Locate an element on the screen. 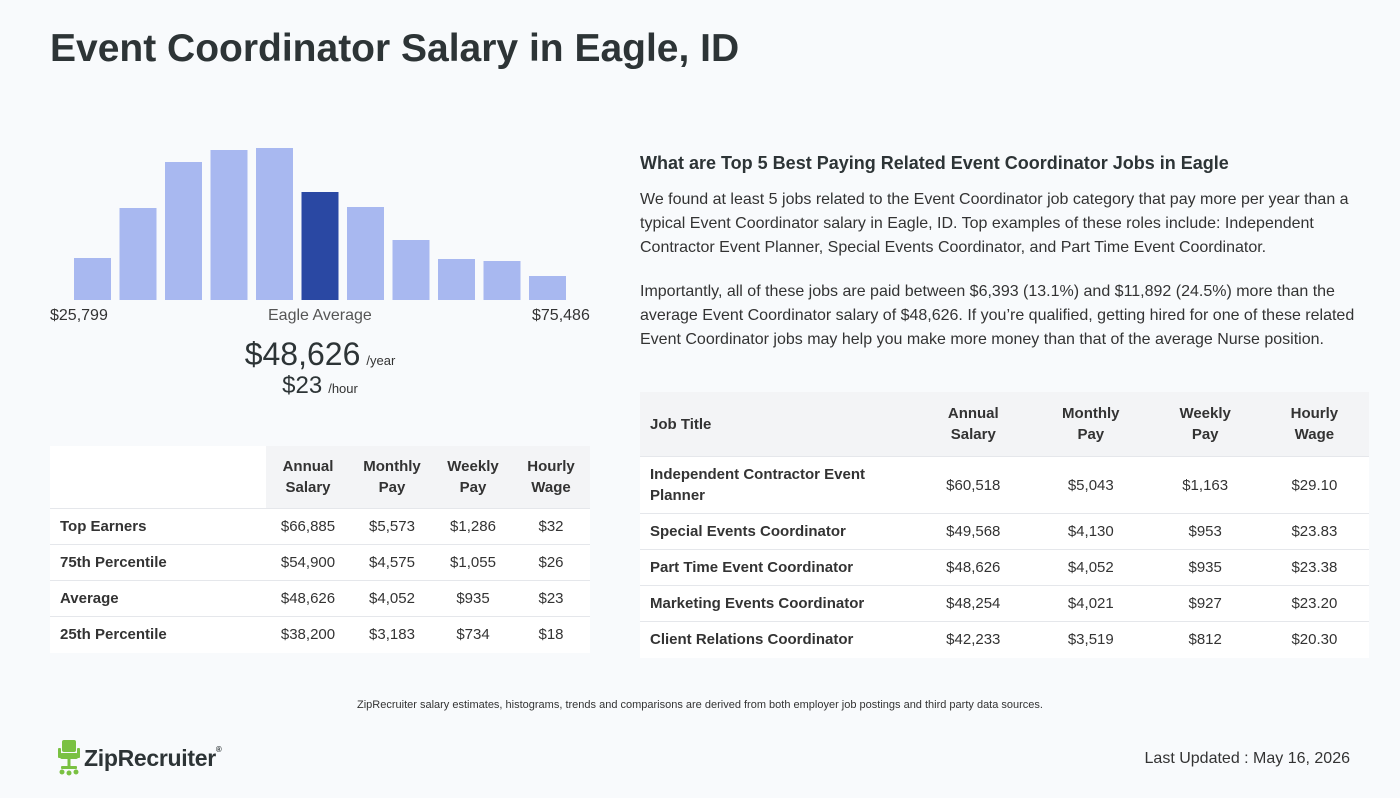 The width and height of the screenshot is (1400, 798). cell: $3,519 is located at coordinates (1091, 639).